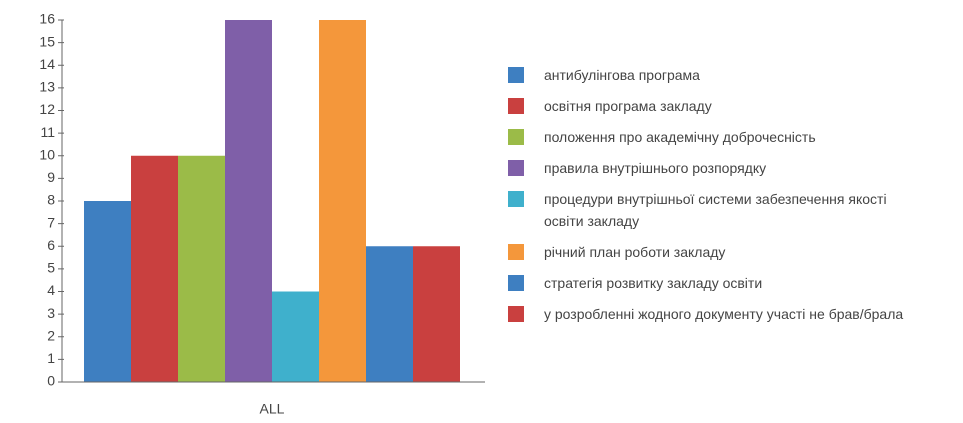 The image size is (963, 423). What do you see at coordinates (635, 252) in the screenshot?
I see `legend-label: річний план роботи закладу` at bounding box center [635, 252].